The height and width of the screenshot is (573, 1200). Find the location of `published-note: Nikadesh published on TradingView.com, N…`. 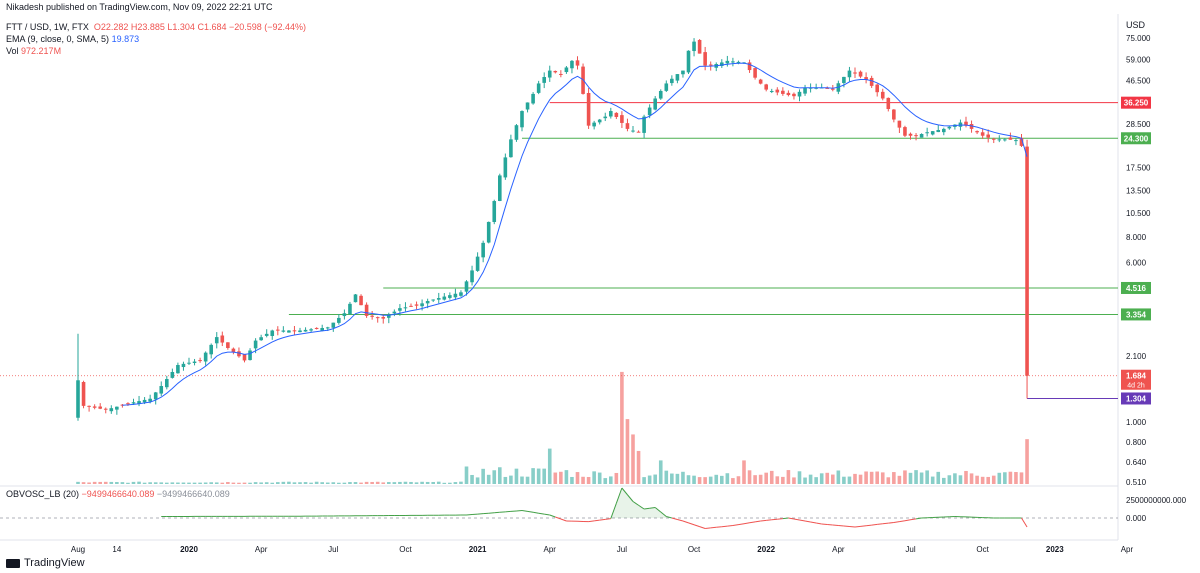

published-note: Nikadesh published on TradingView.com, N… is located at coordinates (139, 7).